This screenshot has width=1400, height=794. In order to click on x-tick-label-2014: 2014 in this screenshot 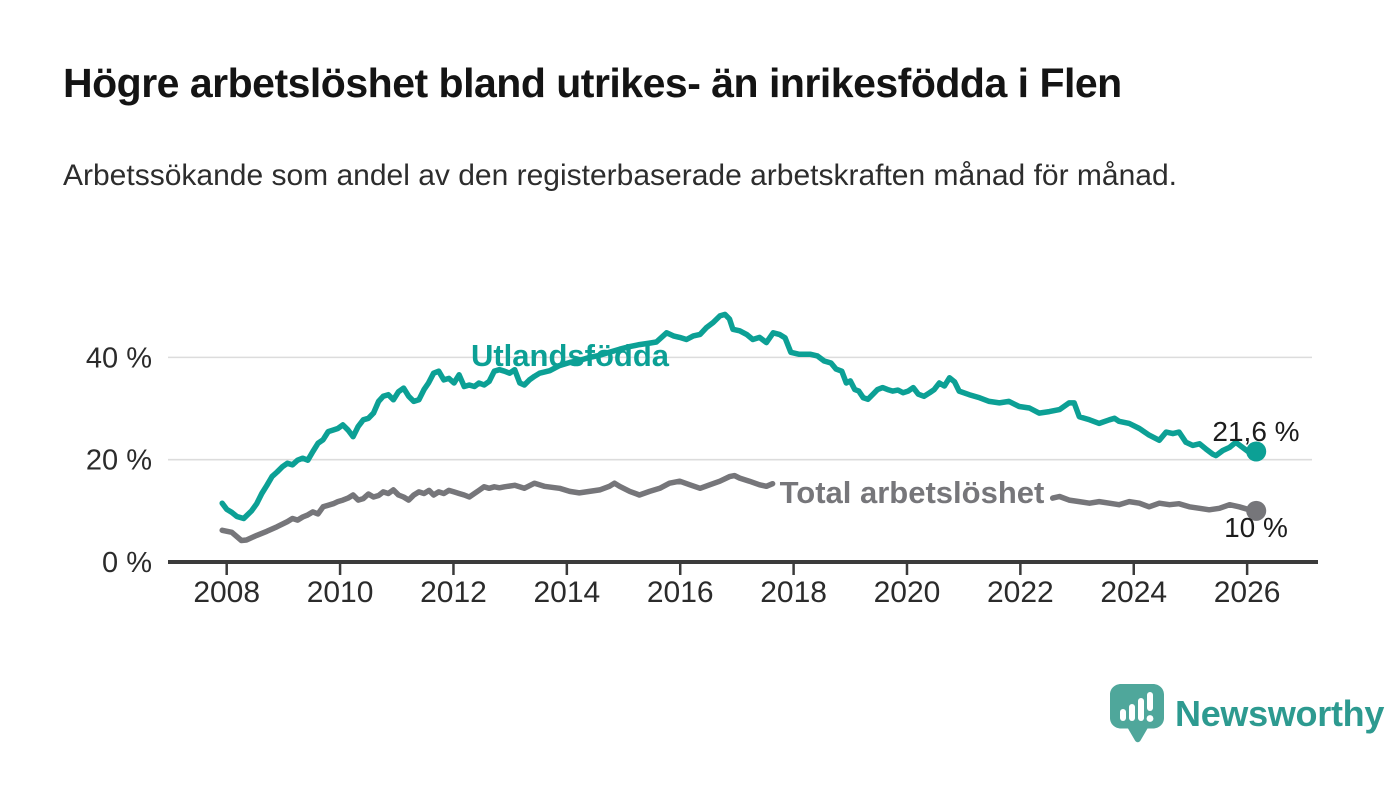, I will do `click(566, 592)`.